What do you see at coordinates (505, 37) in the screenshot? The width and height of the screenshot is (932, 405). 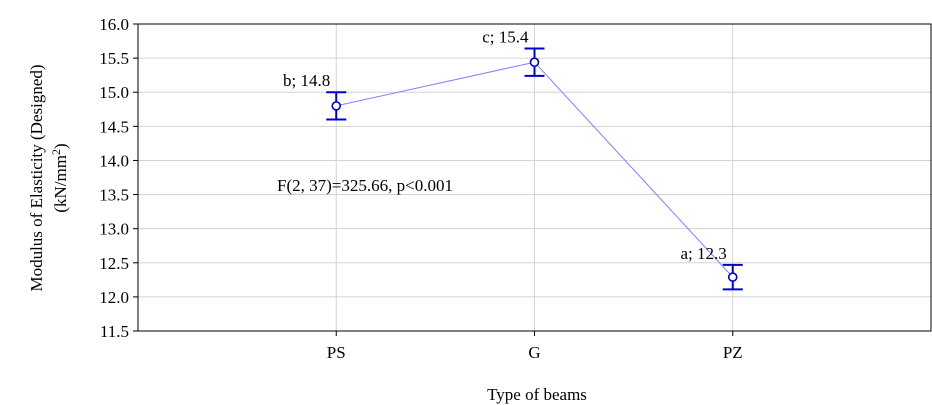 I see `data-label: c; 15.4` at bounding box center [505, 37].